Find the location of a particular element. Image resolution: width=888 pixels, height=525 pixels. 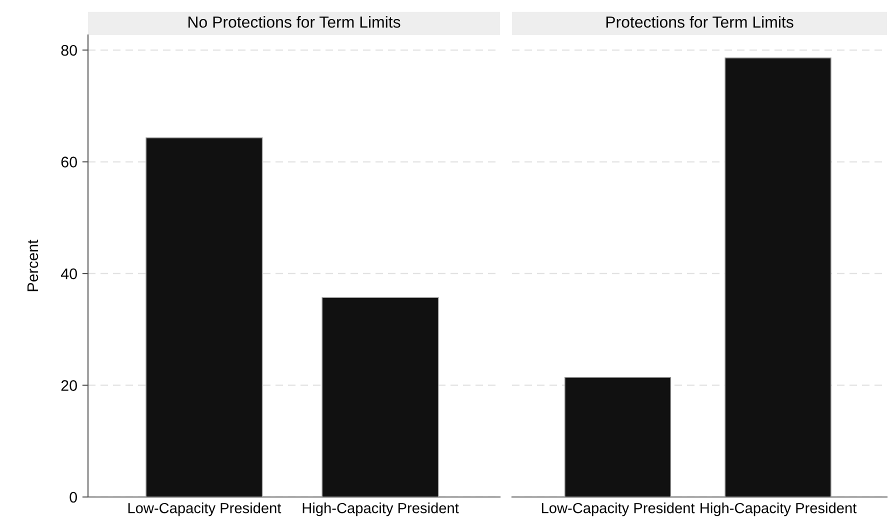

y-tick-label: 80 is located at coordinates (69, 50).